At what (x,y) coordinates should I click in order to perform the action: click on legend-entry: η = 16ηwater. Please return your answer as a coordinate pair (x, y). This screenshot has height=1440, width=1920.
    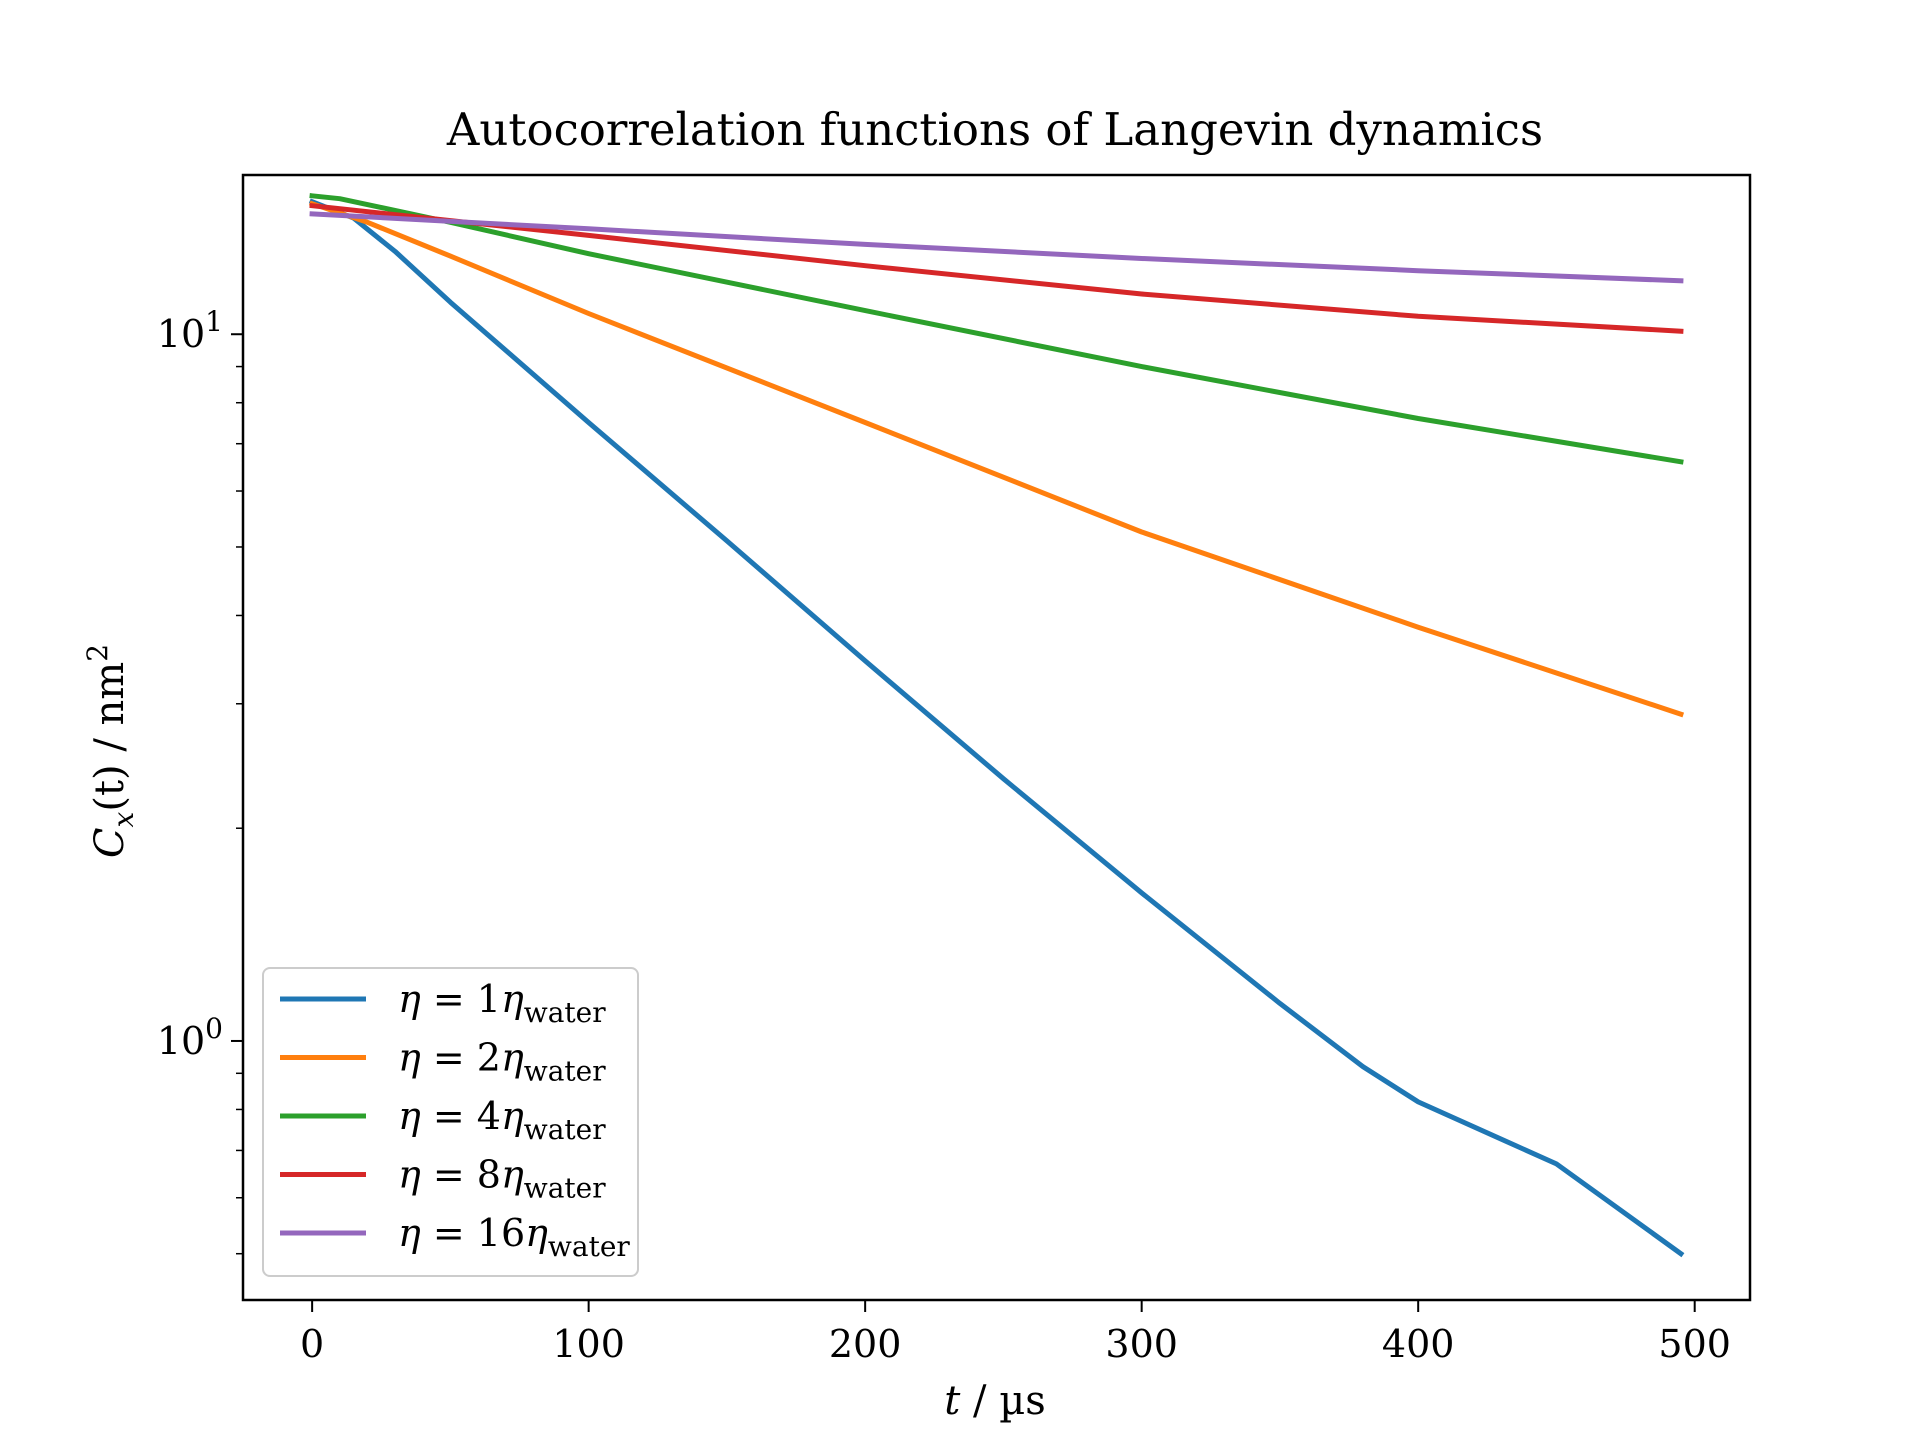
    Looking at the image, I should click on (514, 1237).